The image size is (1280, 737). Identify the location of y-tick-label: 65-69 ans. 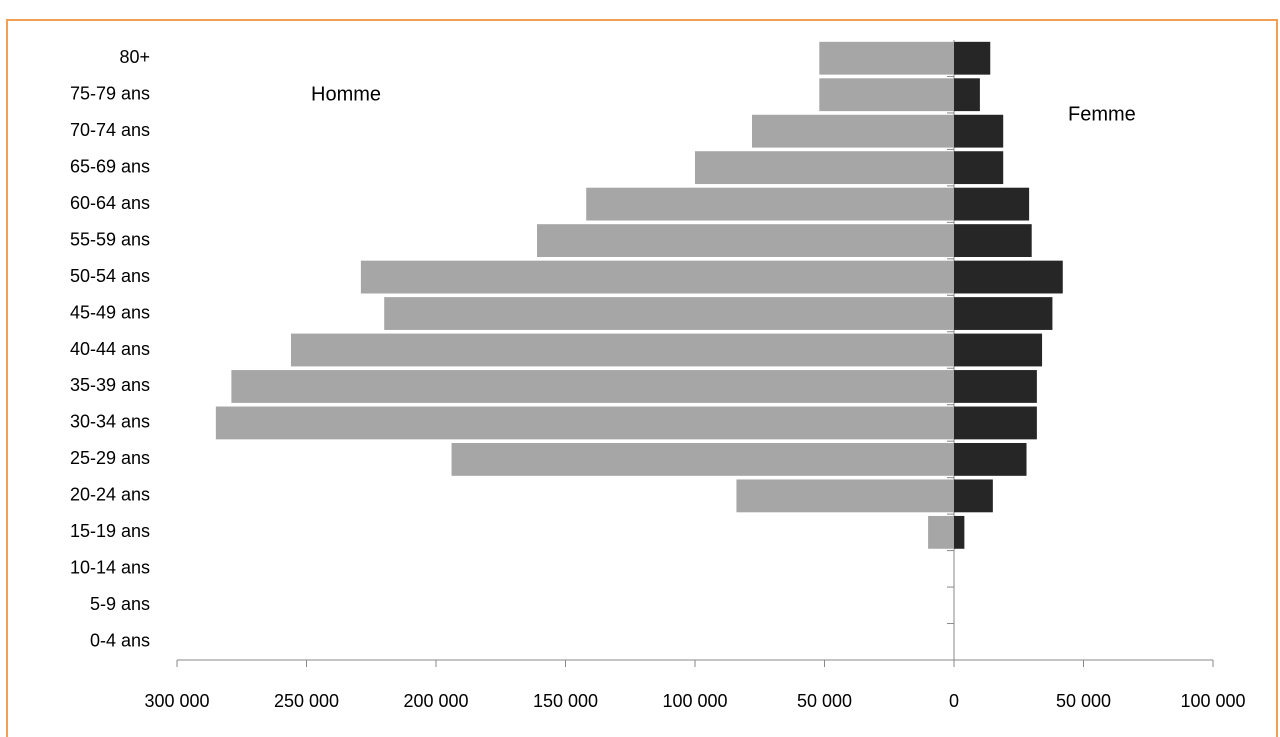
(110, 166).